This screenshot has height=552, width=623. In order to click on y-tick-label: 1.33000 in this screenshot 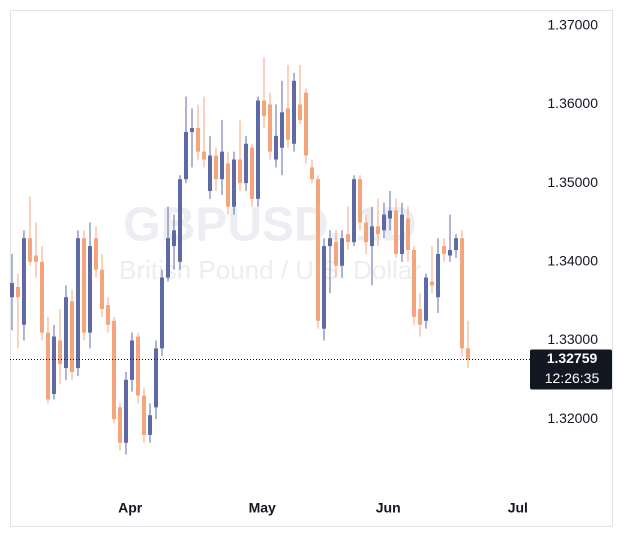, I will do `click(572, 339)`.